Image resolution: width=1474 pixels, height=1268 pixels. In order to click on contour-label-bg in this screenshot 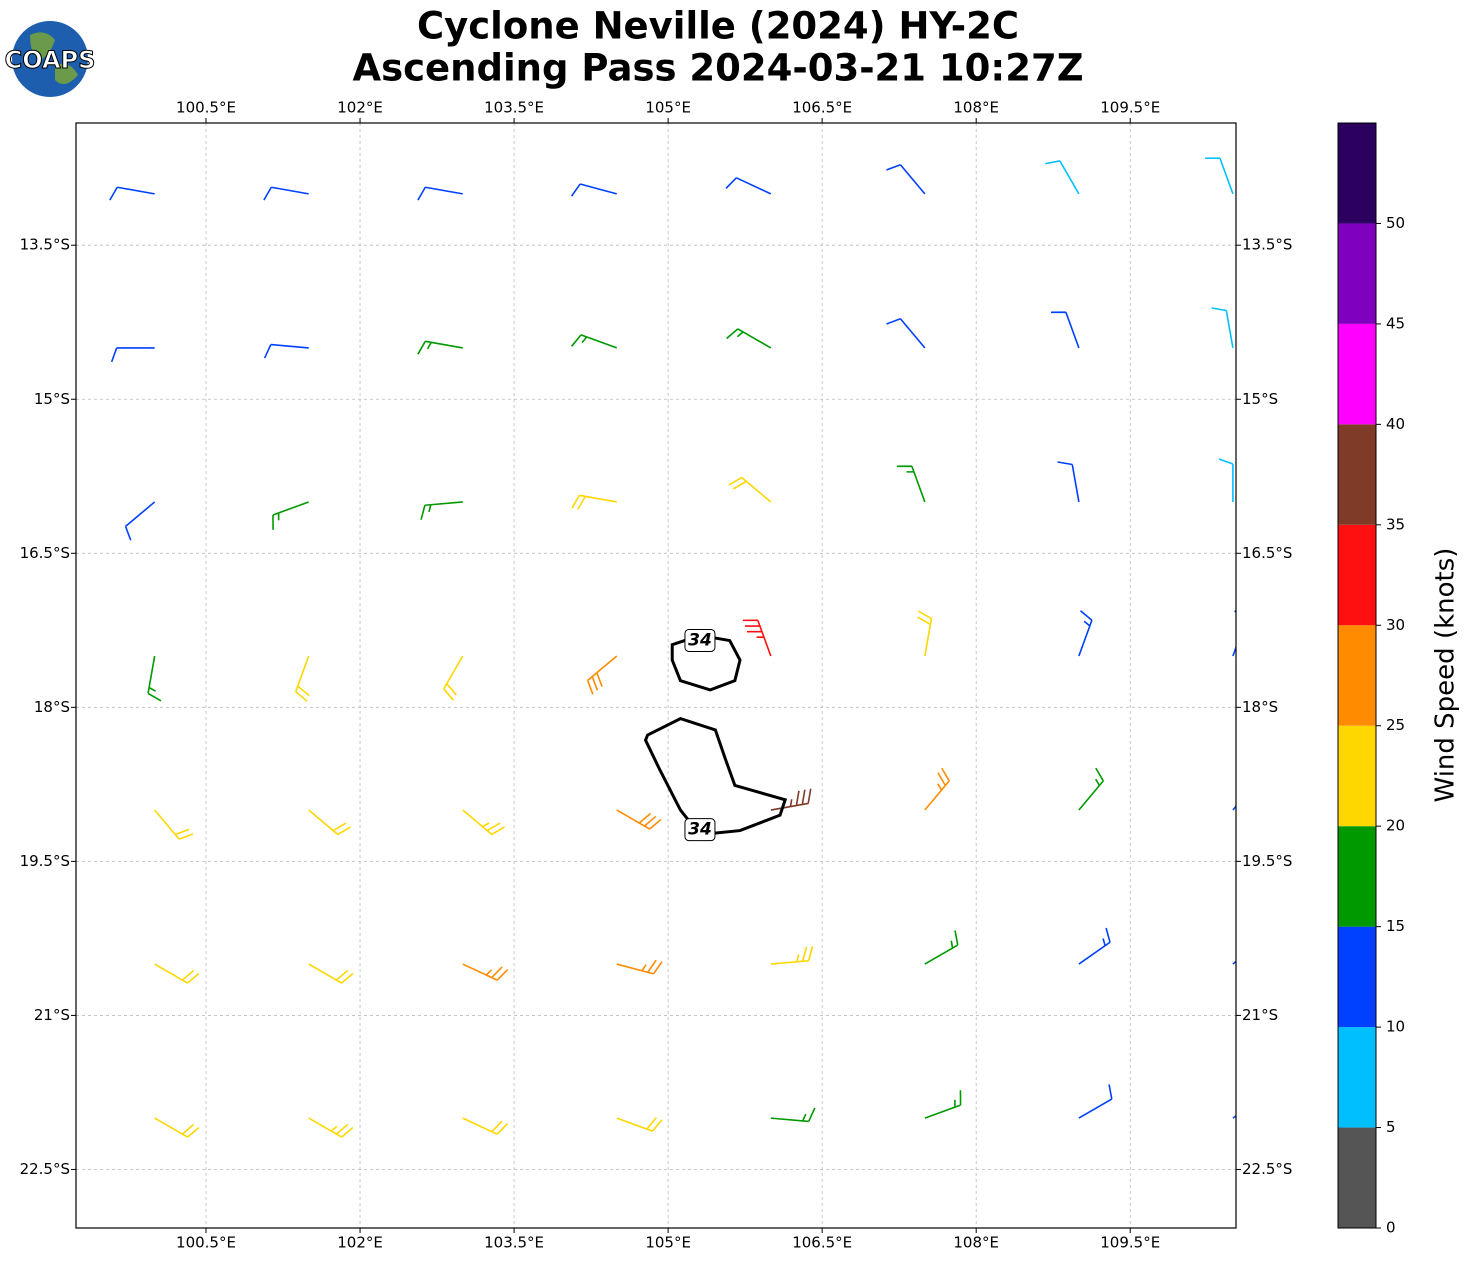, I will do `click(700, 640)`.